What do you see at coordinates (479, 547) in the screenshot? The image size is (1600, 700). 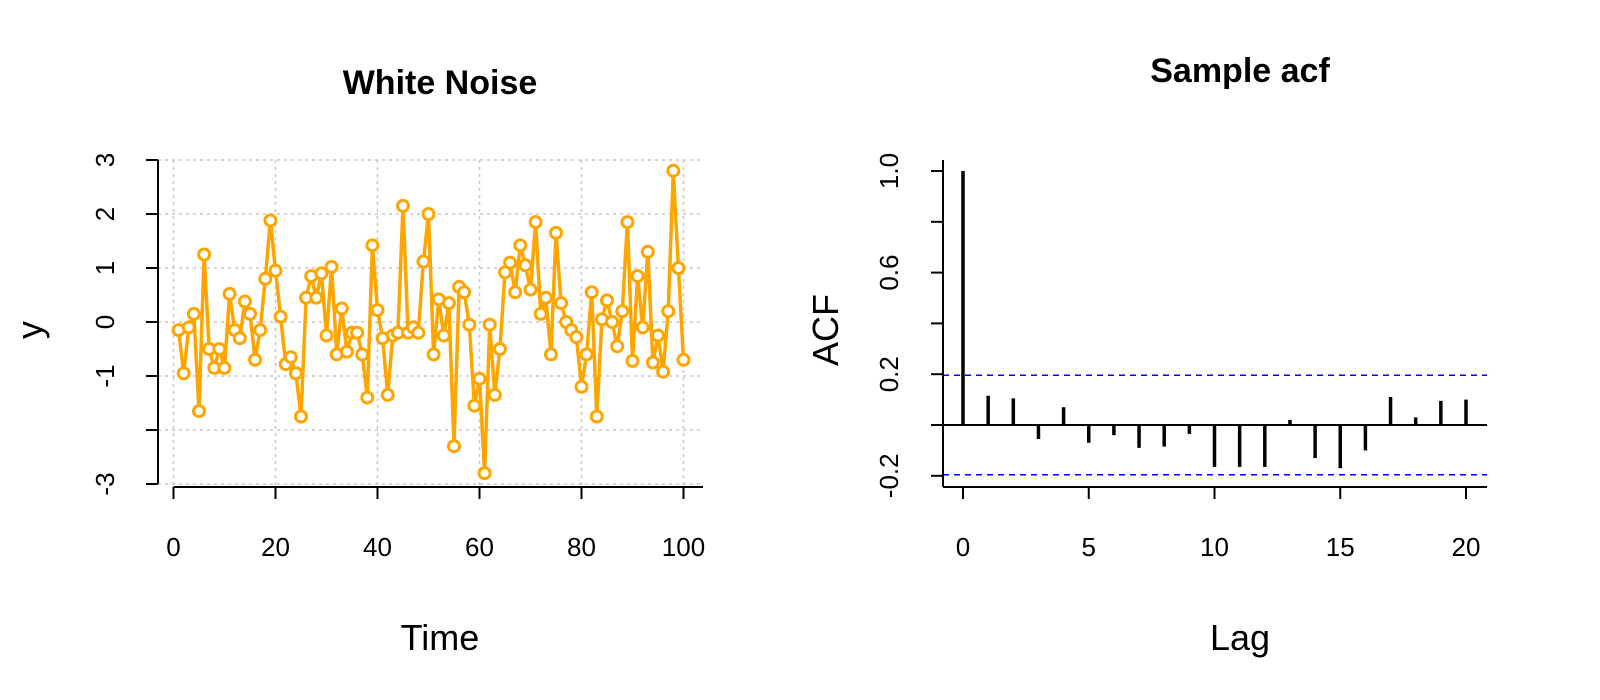 I see `x-tick-label: 60` at bounding box center [479, 547].